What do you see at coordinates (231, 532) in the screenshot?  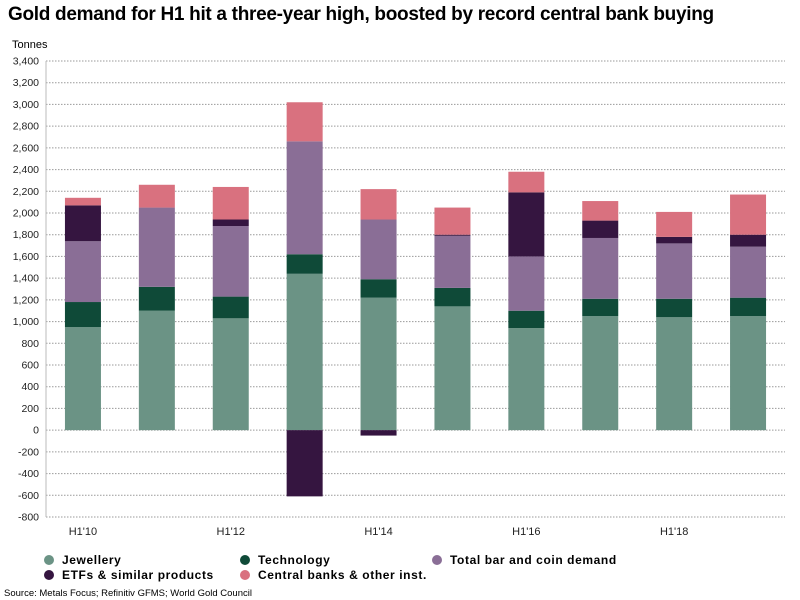 I see `x-tick-label: H1'12` at bounding box center [231, 532].